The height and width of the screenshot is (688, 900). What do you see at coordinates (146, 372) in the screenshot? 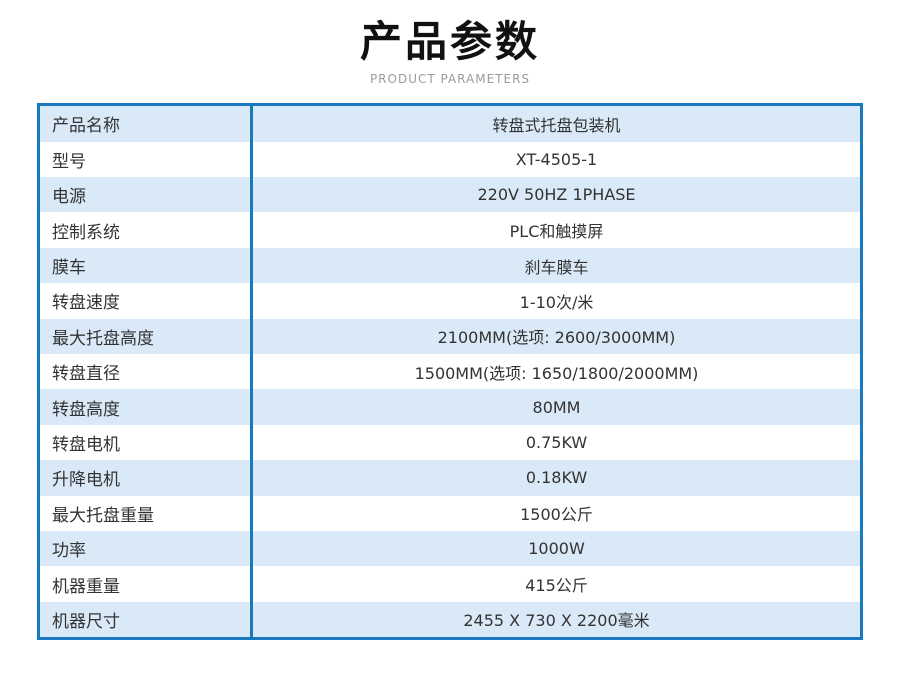
I see `param-label: 转盘直径` at bounding box center [146, 372].